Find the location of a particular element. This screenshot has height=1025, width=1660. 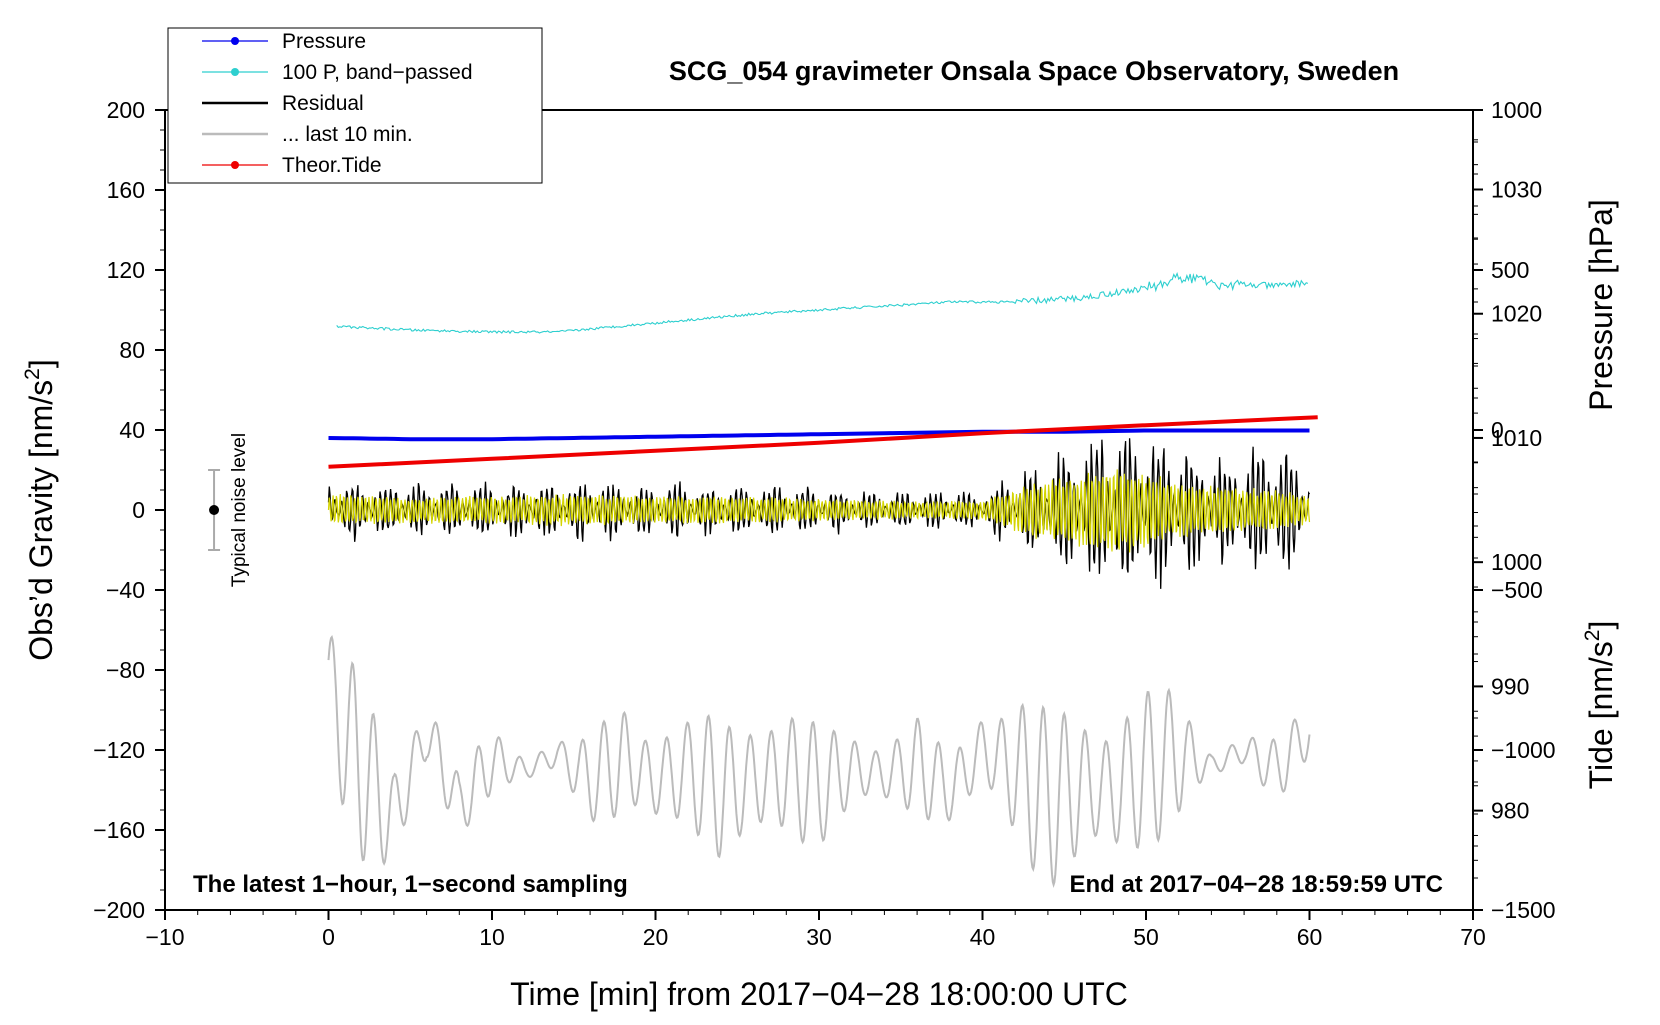

y-tide-title-text: Tide [nm/s is located at coordinates (1601, 715).